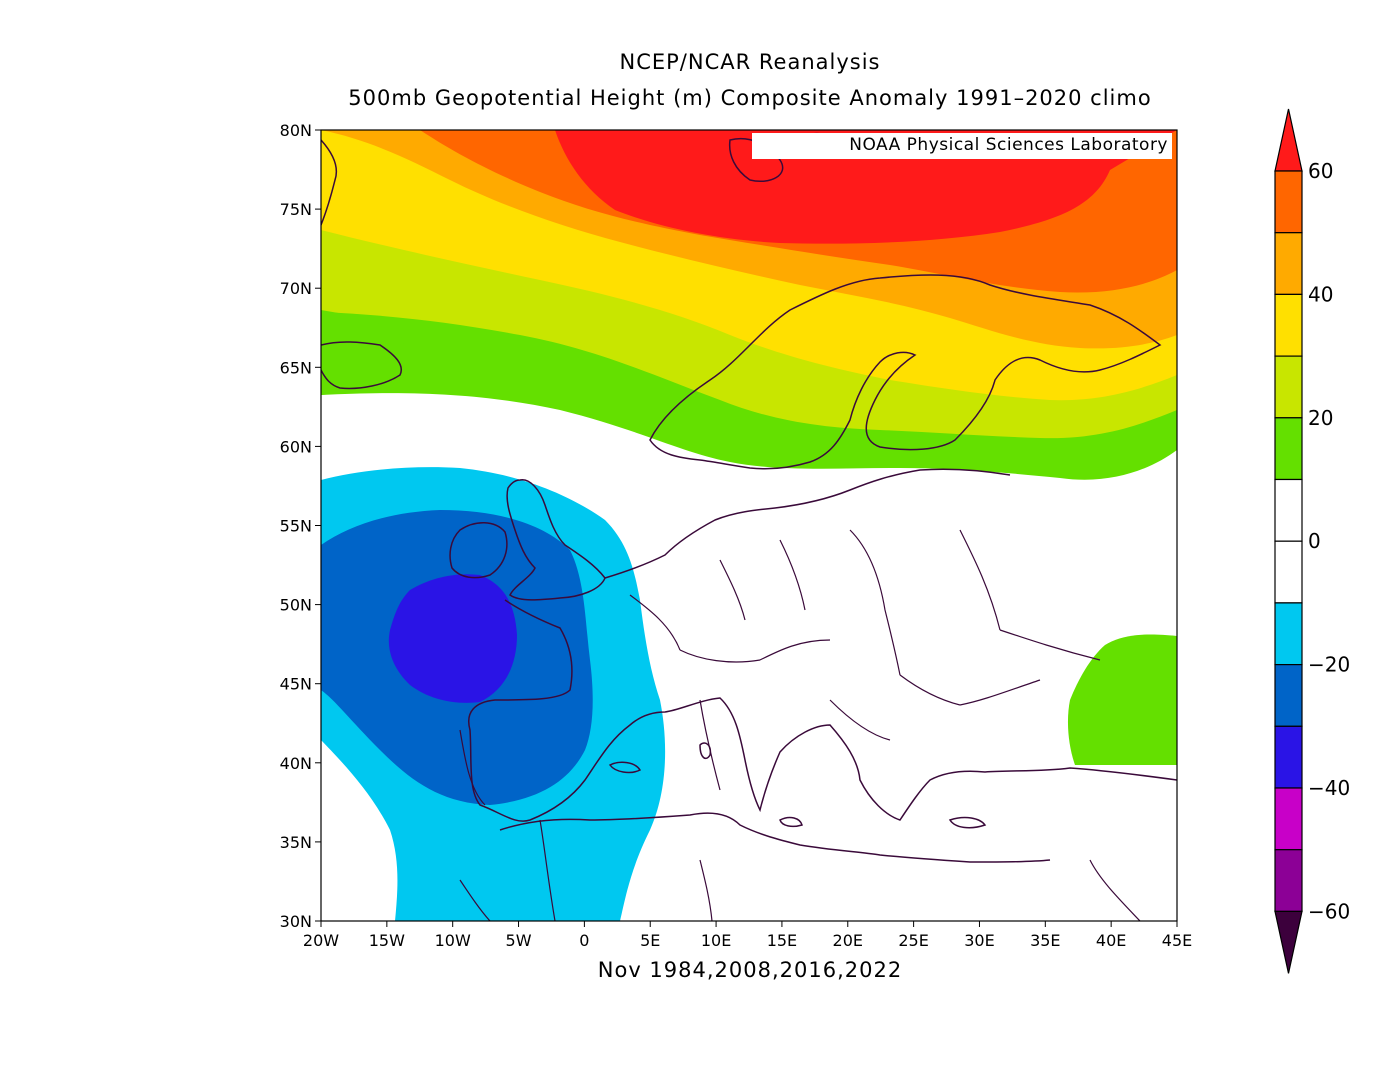 The height and width of the screenshot is (1084, 1400). Describe the element at coordinates (296, 842) in the screenshot. I see `lat-tick-label: 35N` at that location.